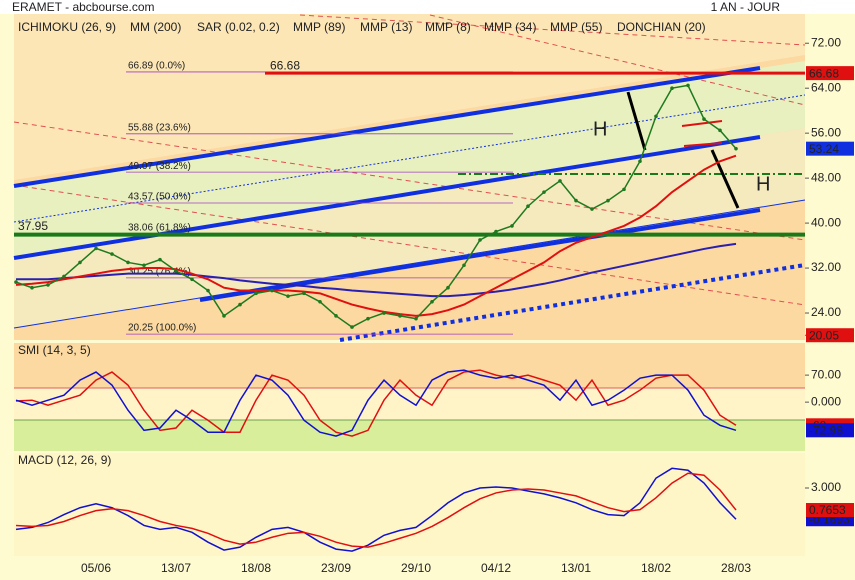 The height and width of the screenshot is (580, 855). I want to click on y-tick-label: 32.00, so click(826, 267).